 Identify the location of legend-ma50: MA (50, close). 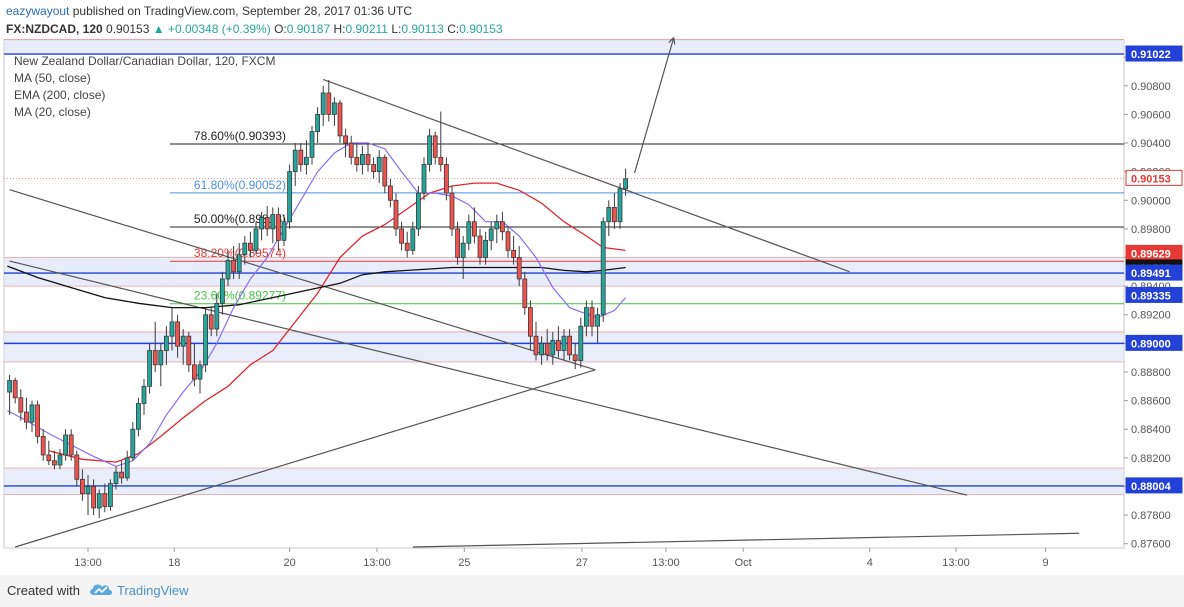
(52, 78).